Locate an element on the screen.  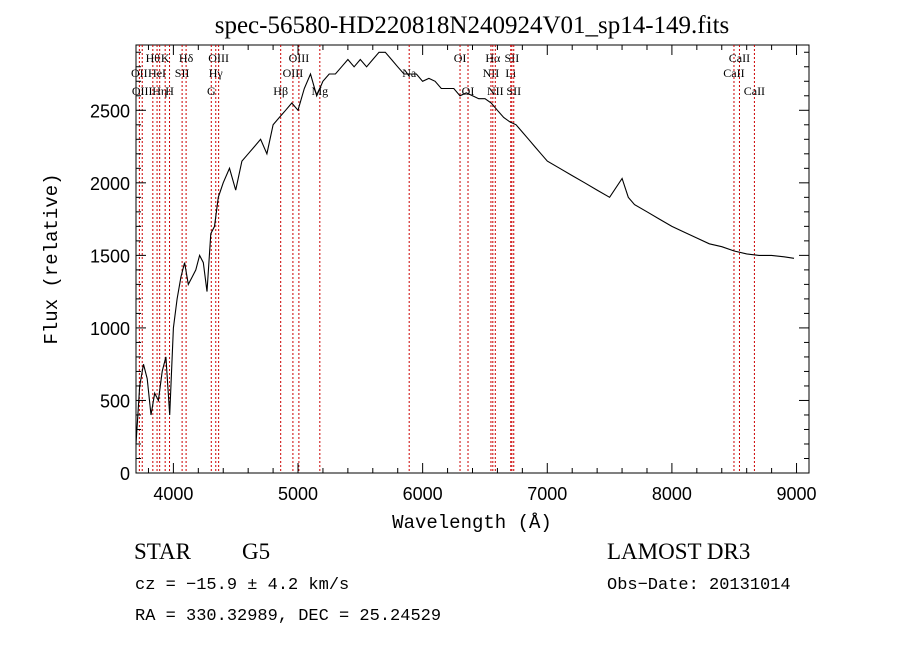
object-class: STAR is located at coordinates (163, 551).